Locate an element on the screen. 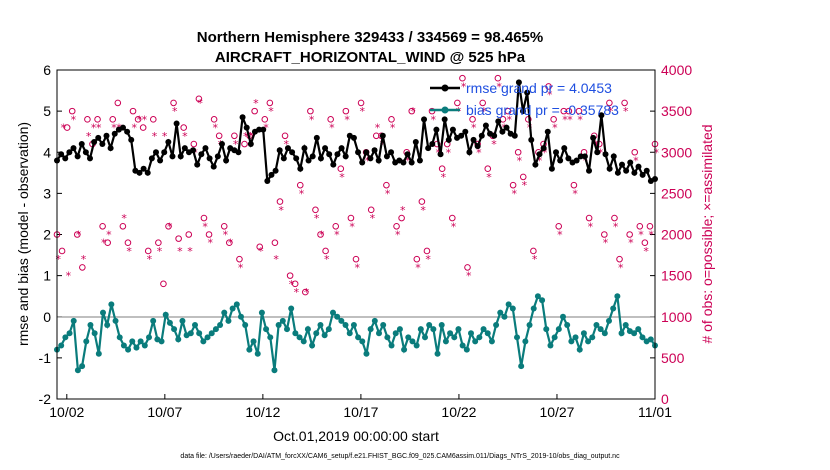 This screenshot has width=830, height=470. y-axis-label: rmse and bias (model - observation) is located at coordinates (23, 234).